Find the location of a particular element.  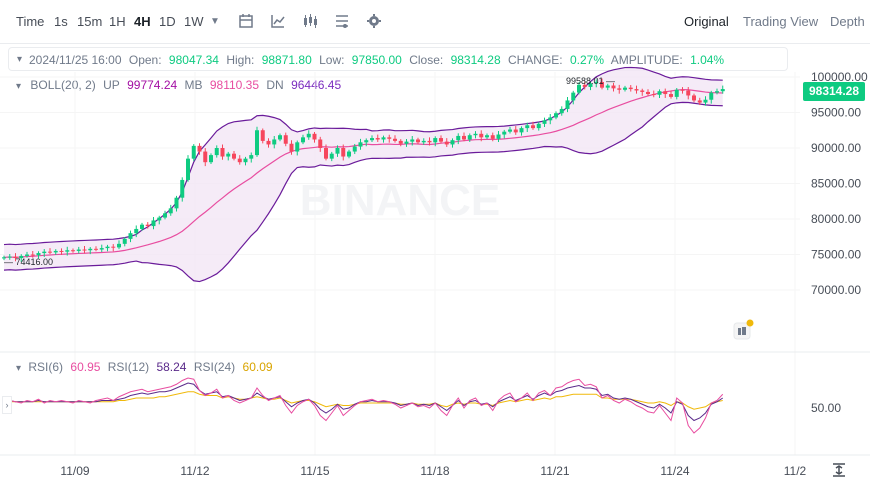

watermark-text: BINANCE is located at coordinates (400, 200).